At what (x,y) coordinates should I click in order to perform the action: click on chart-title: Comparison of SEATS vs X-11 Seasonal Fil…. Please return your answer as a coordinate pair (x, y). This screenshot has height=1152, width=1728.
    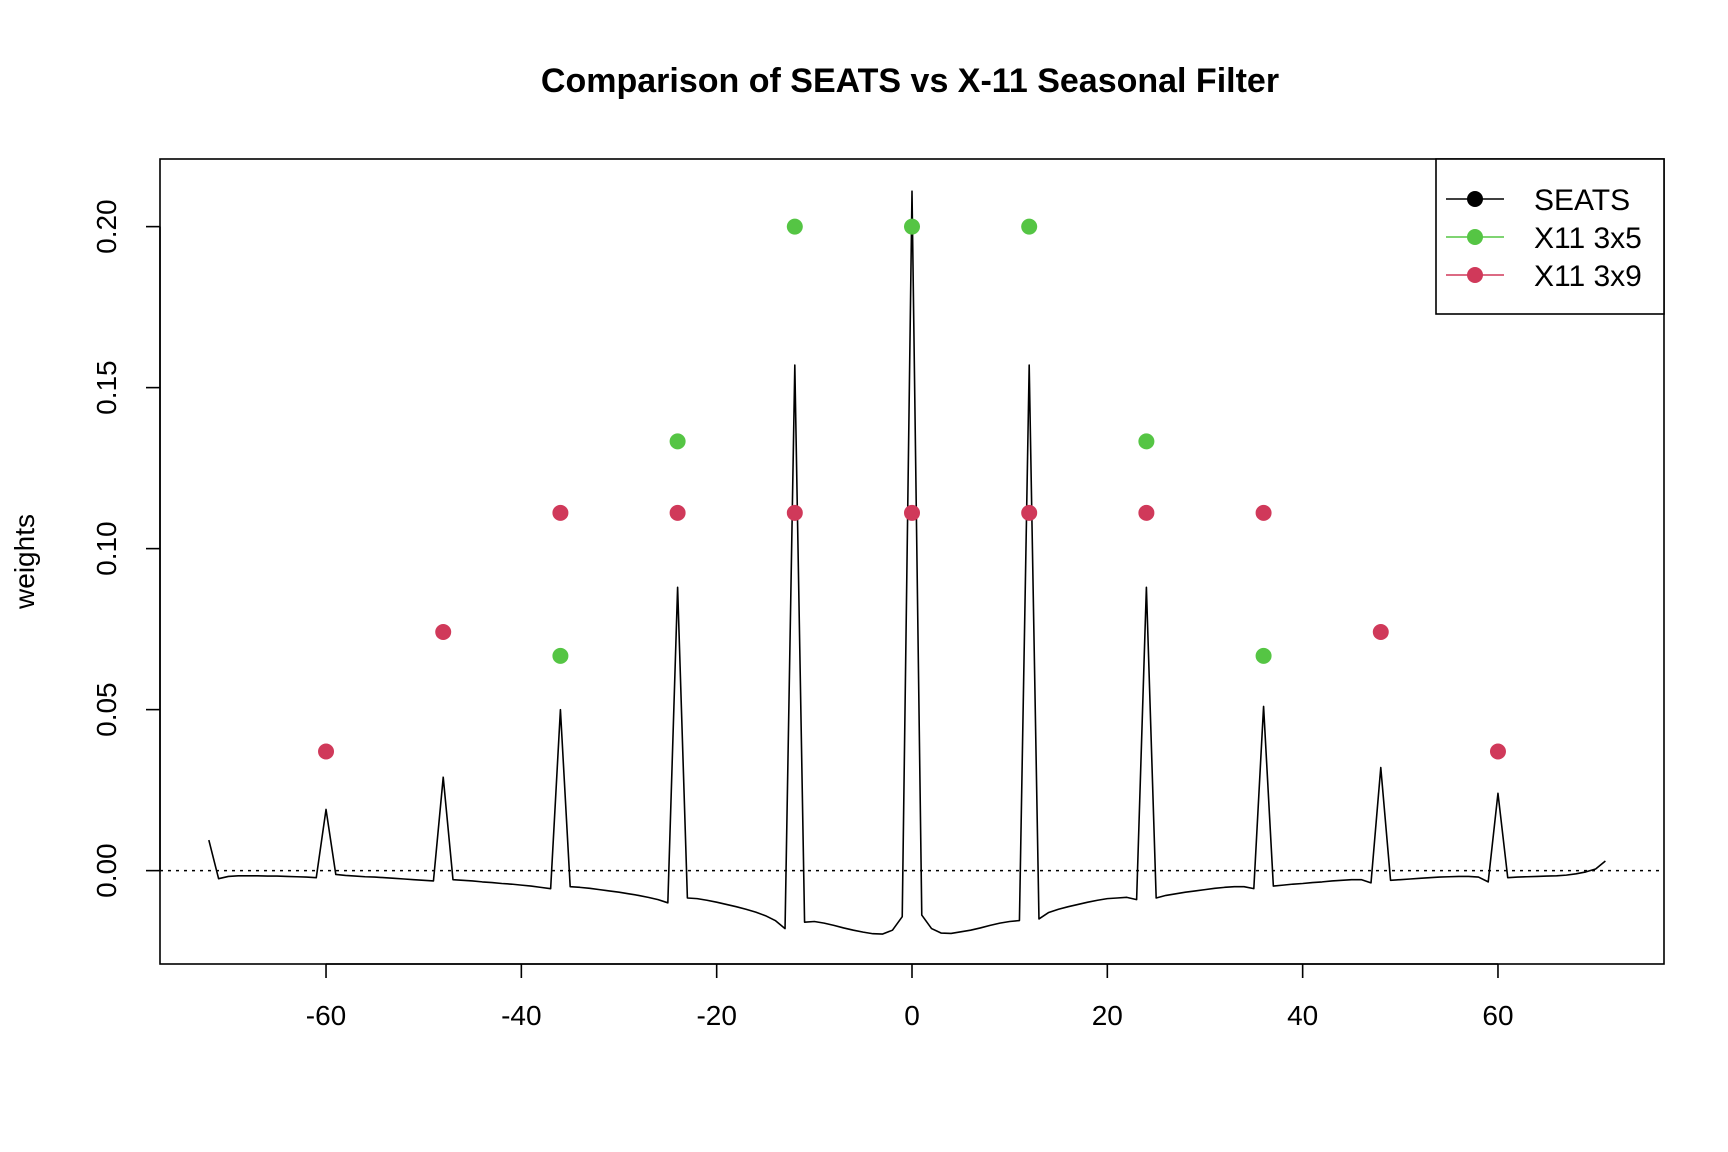
    Looking at the image, I should click on (910, 81).